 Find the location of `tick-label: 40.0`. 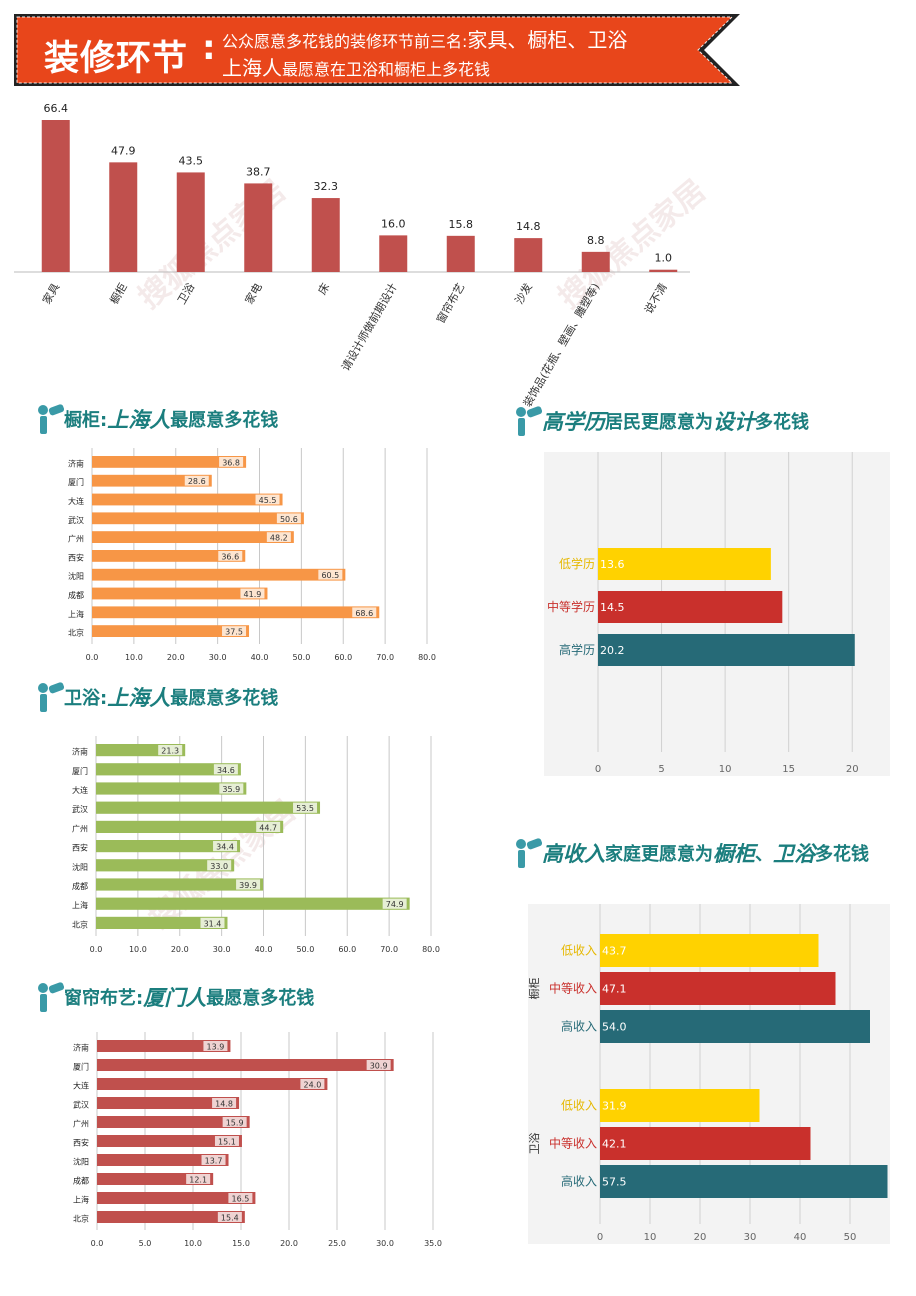

tick-label: 40.0 is located at coordinates (260, 657).